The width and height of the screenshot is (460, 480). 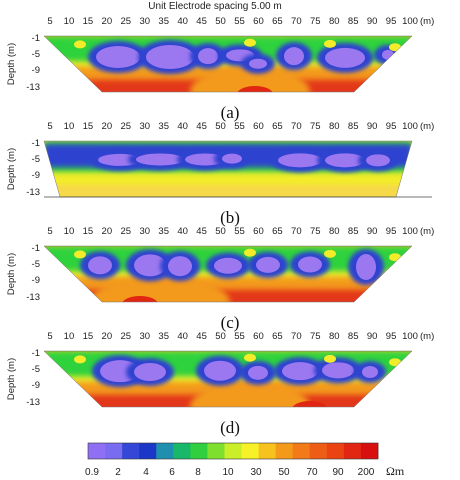 I want to click on colorbar-tick-label: 90, so click(x=338, y=472).